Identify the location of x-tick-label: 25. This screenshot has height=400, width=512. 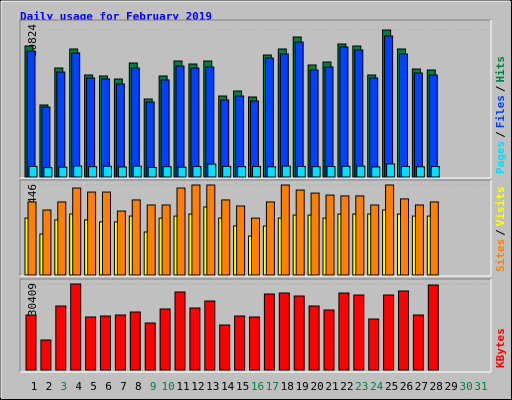
(391, 386).